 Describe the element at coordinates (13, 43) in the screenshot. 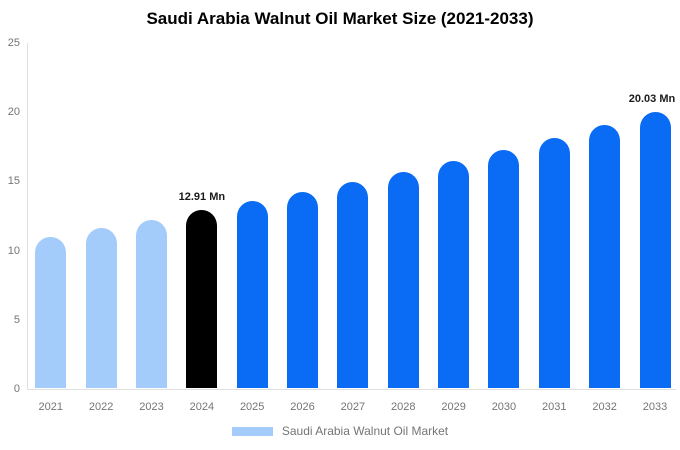

I see `y-tick-25: 25` at that location.